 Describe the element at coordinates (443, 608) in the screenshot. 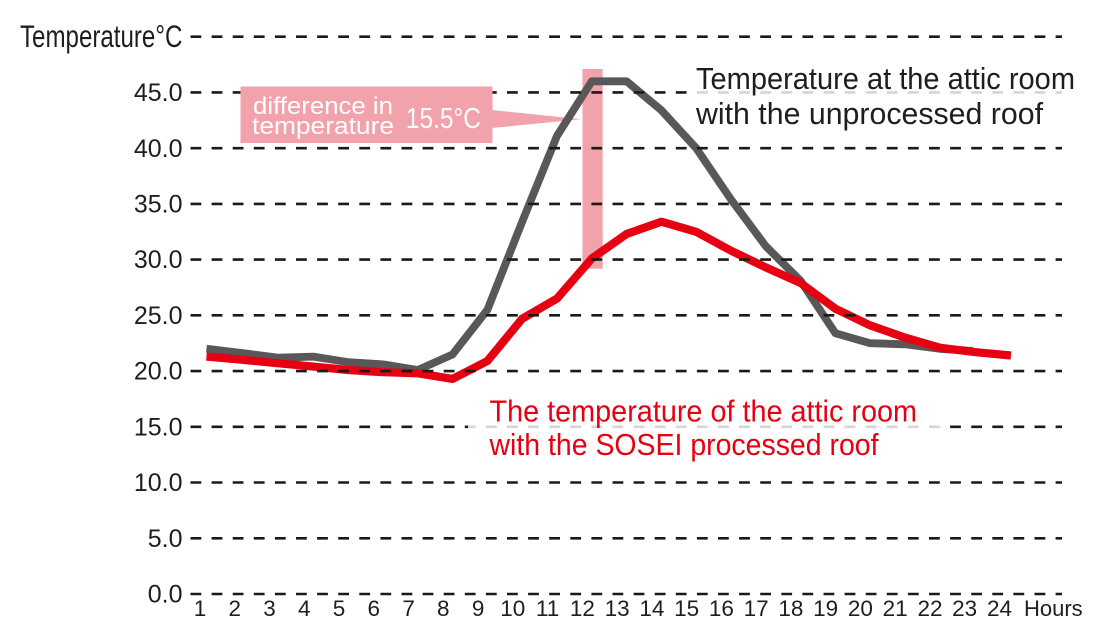

I see `svg-text: 8` at that location.